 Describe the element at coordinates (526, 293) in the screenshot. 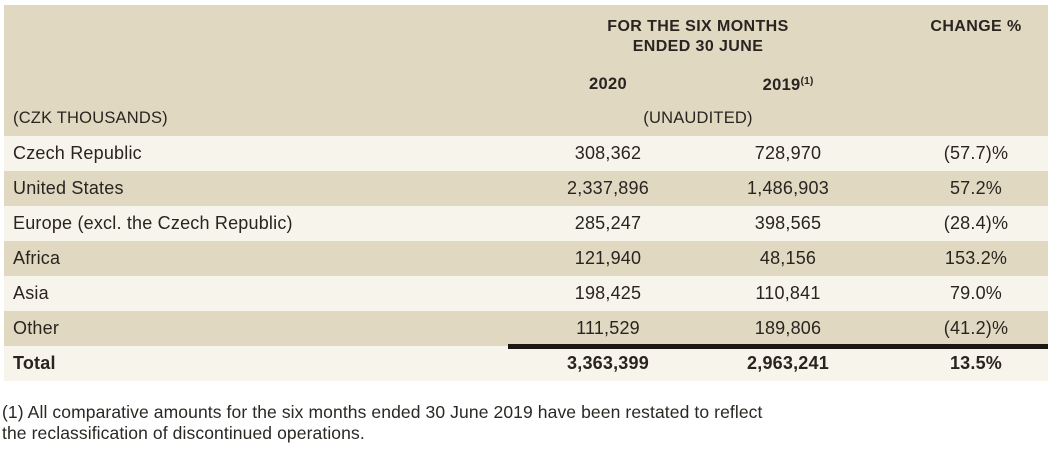

I see `table-row: Asia 198,425 110,841 79.0%` at that location.